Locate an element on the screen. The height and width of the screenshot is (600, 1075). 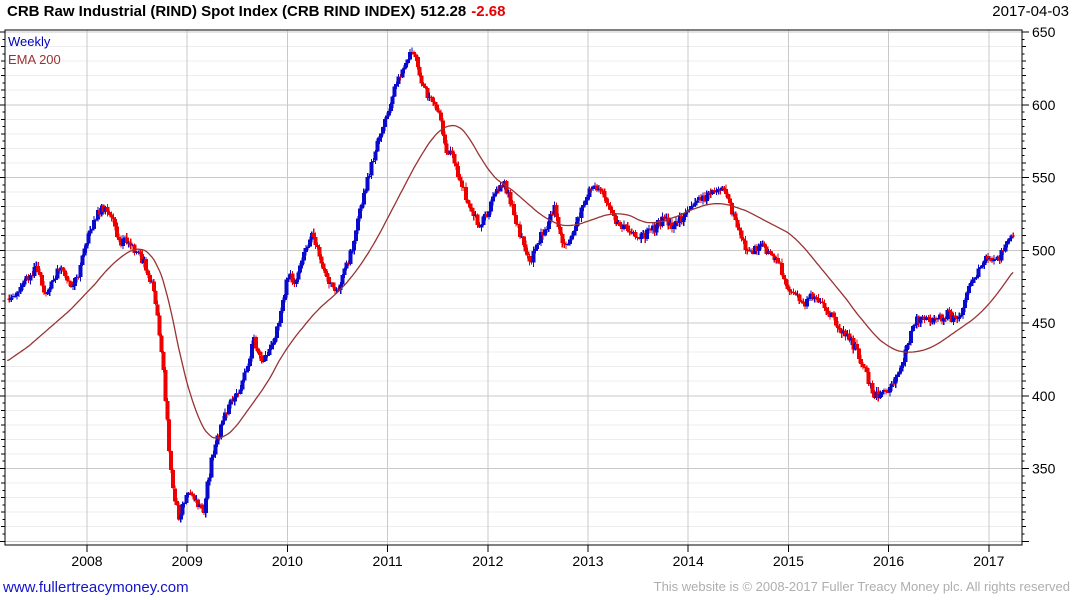
x-axis-label-2011: 2011 is located at coordinates (388, 561).